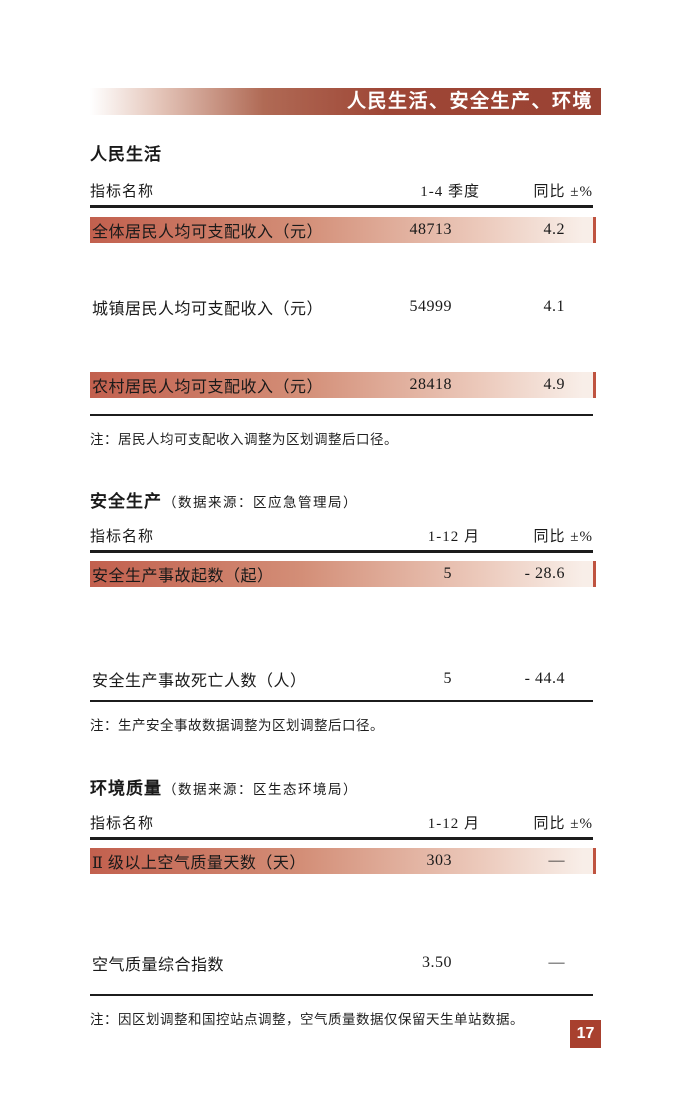  I want to click on table-row: Ⅱ 级以上空气质量天数（天） 303 —, so click(343, 861).